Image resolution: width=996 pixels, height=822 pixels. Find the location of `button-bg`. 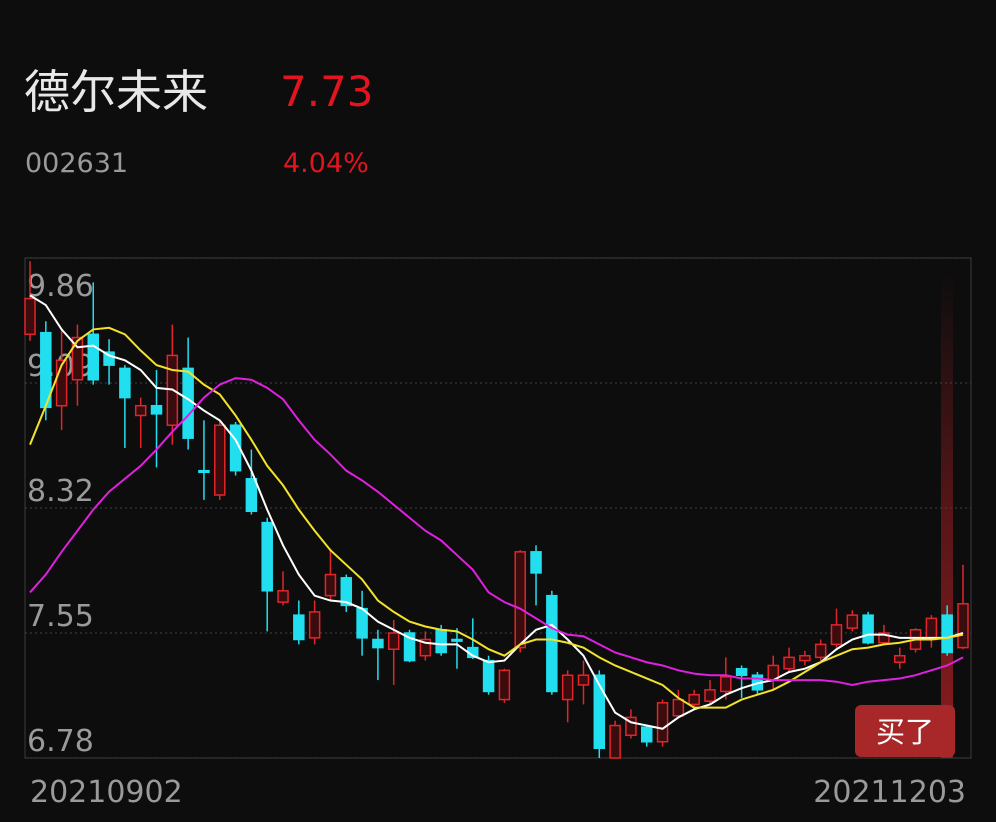

button-bg is located at coordinates (905, 731).